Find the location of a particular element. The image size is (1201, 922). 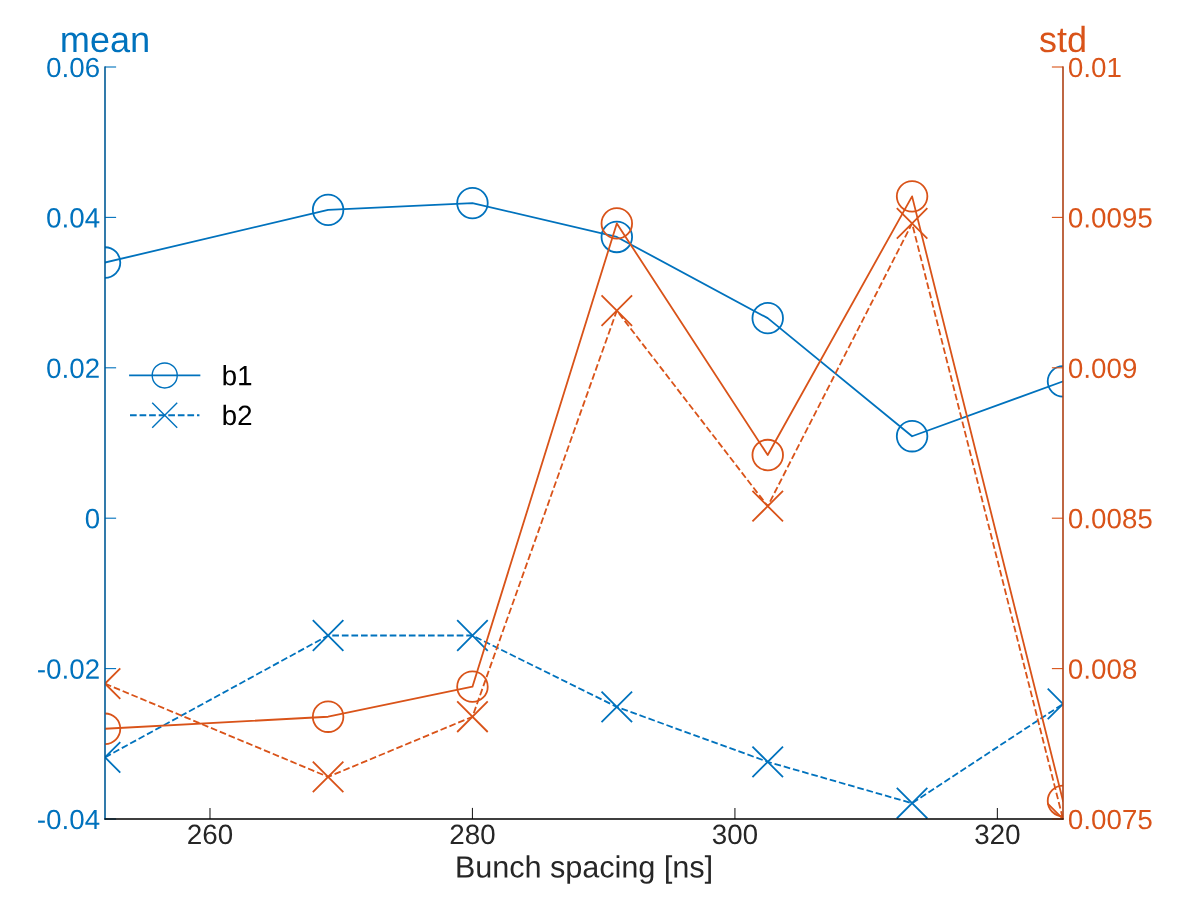

x-tick-label: 320 is located at coordinates (997, 834).